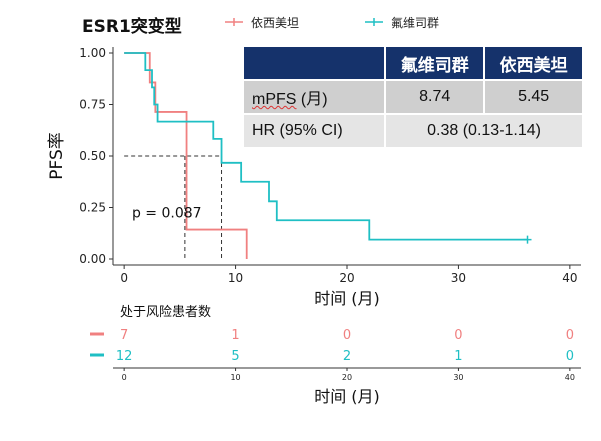  I want to click on y-tick-label: 1.00, so click(92, 53).